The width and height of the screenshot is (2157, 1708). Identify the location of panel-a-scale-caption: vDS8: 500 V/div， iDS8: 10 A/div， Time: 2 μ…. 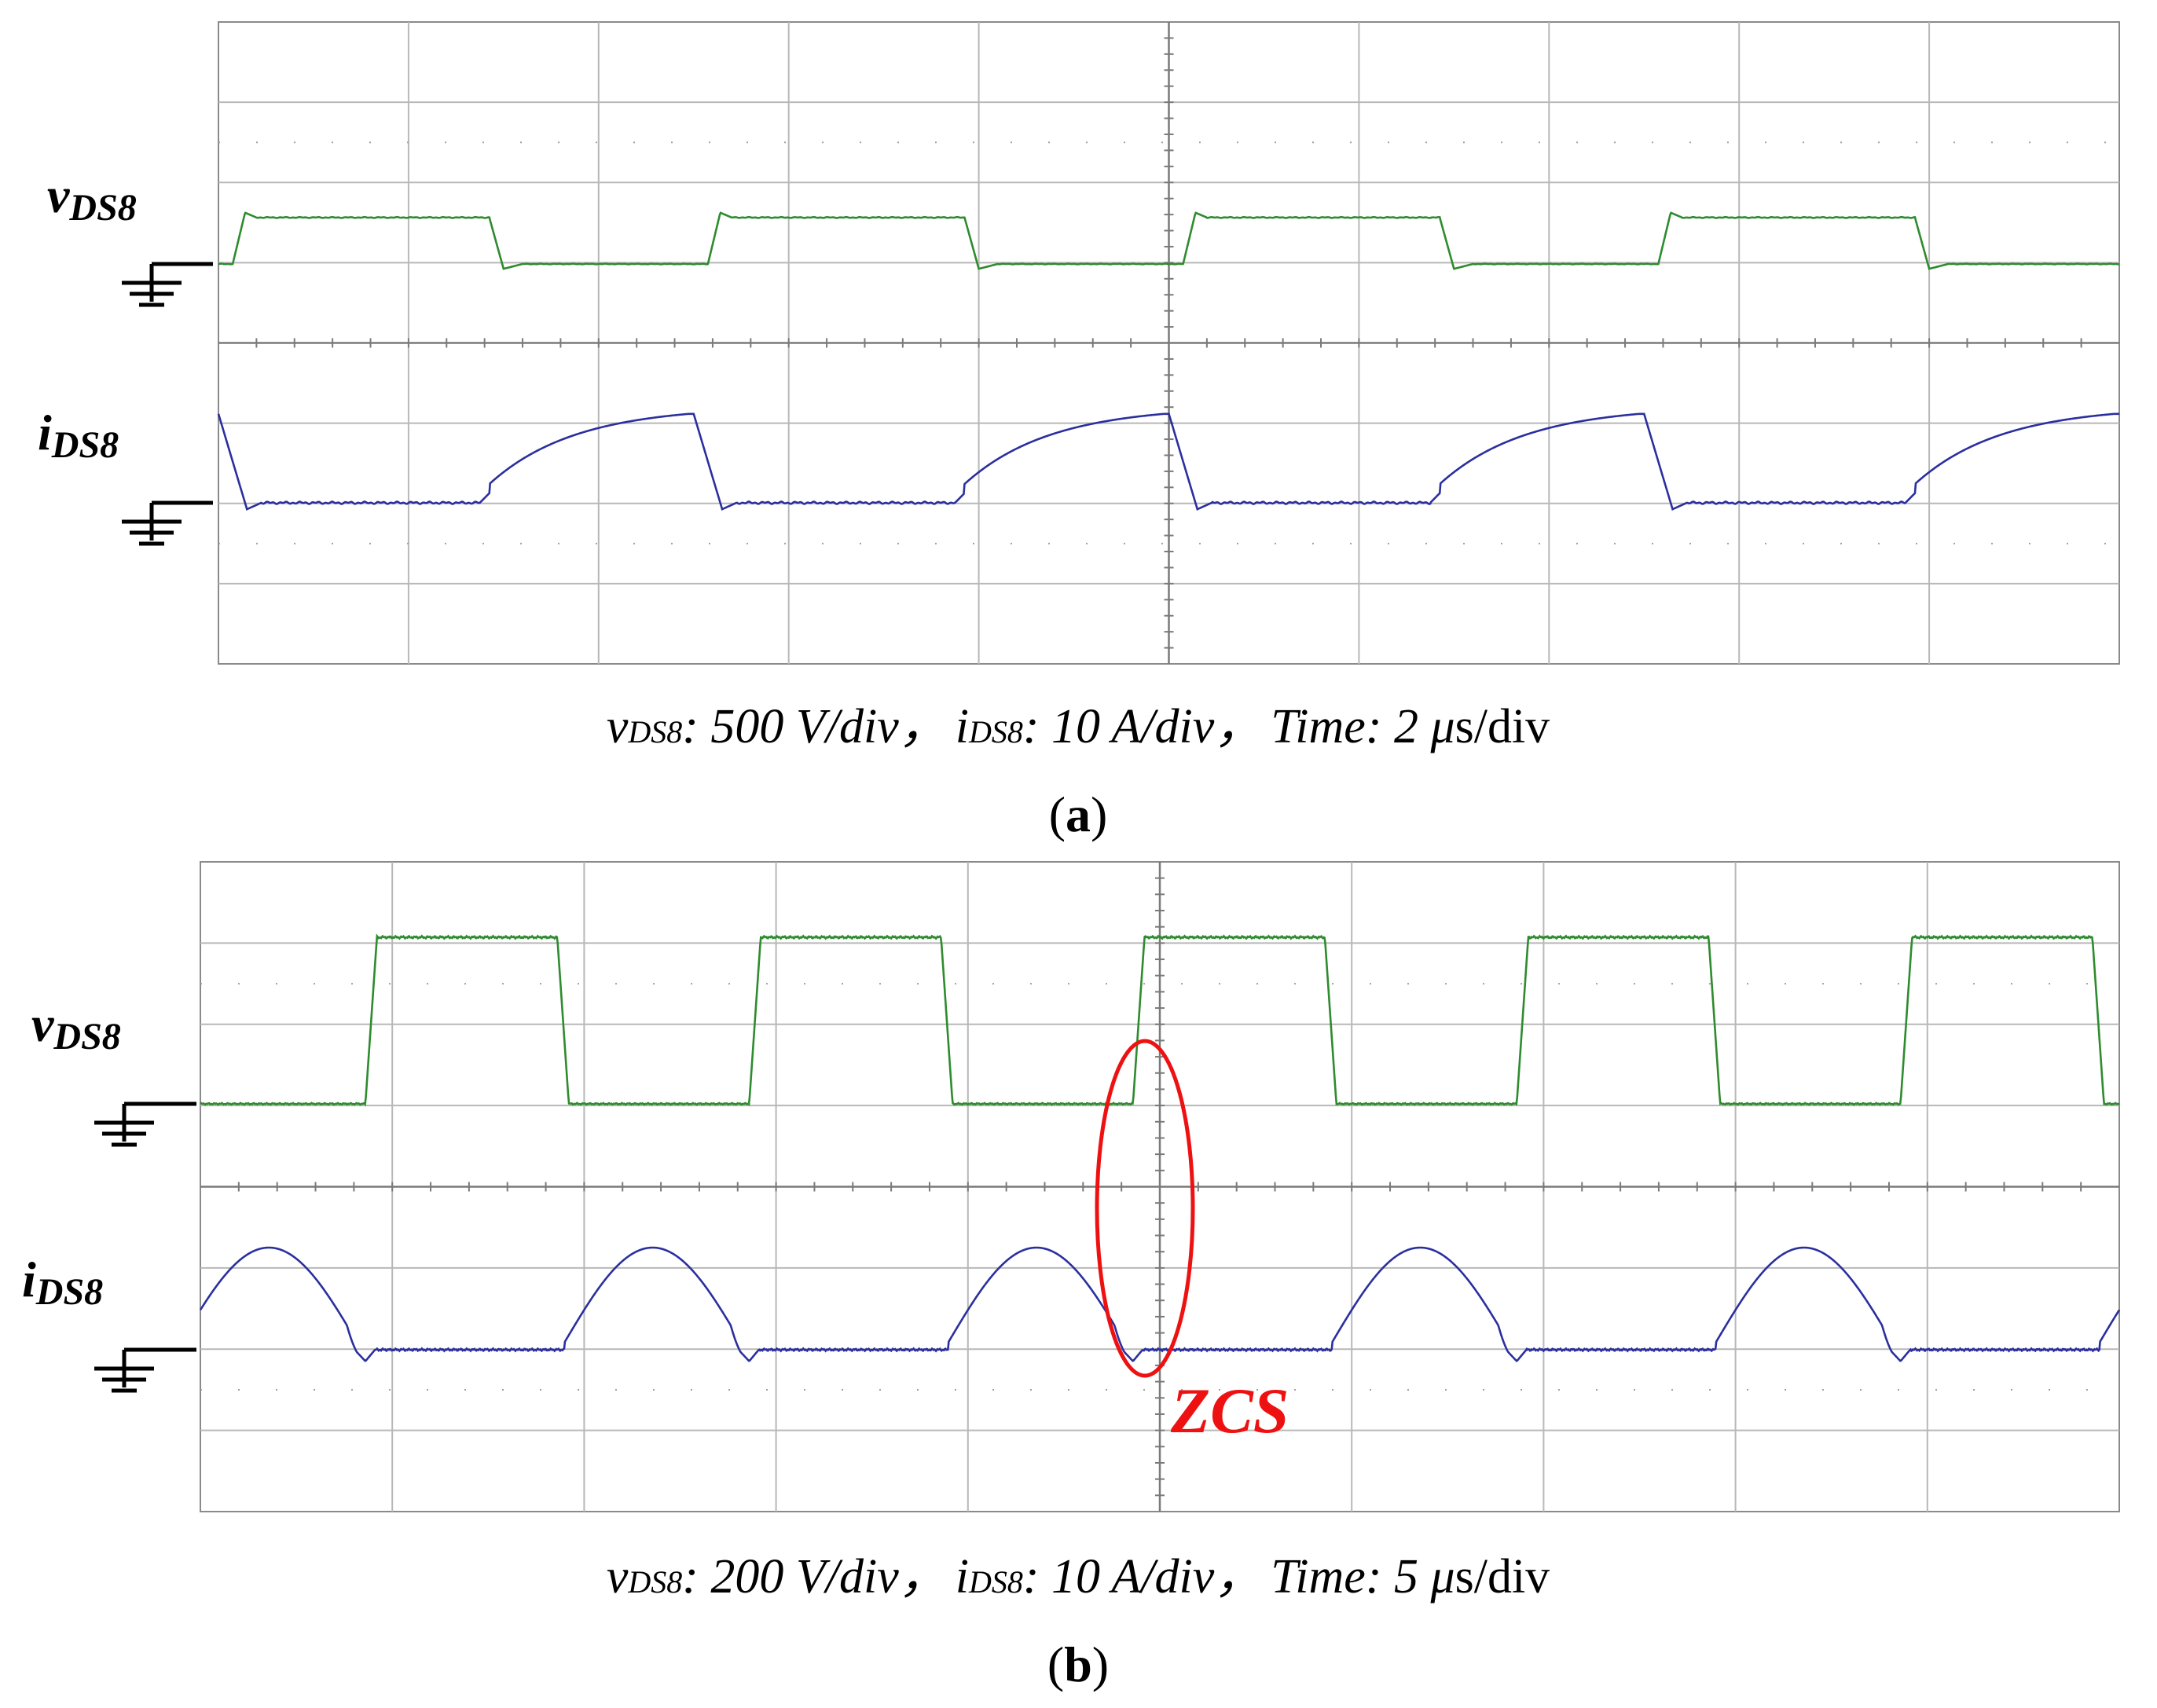
(1078, 726).